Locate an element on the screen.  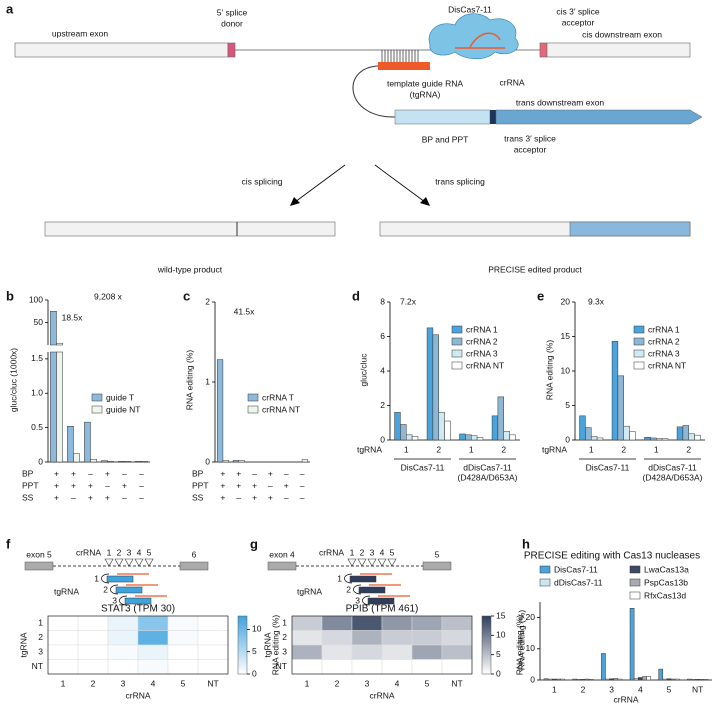
y-tick-label: 0 is located at coordinates (207, 461).